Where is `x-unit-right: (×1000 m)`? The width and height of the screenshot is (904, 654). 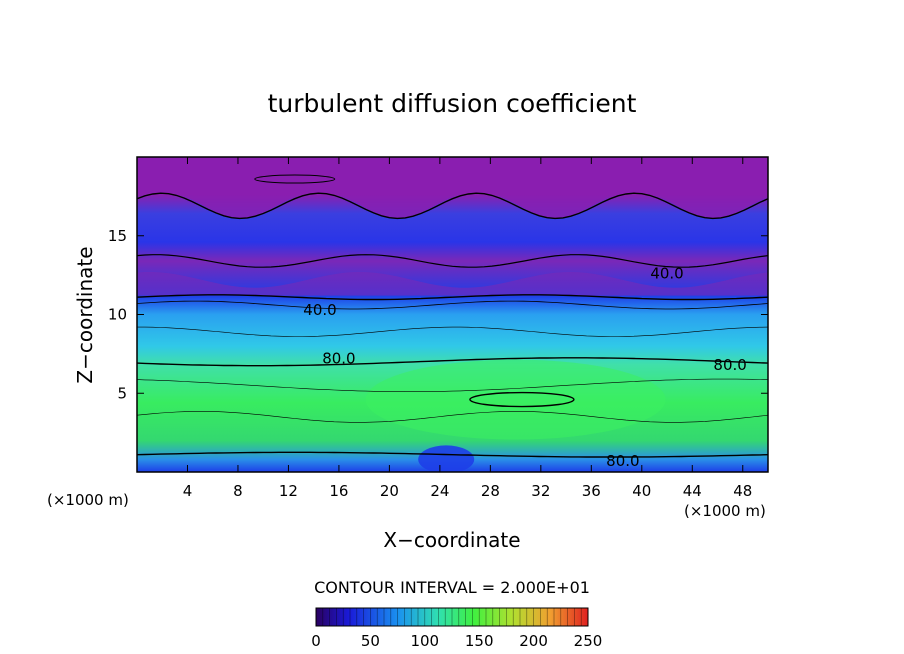
x-unit-right: (×1000 m) is located at coordinates (725, 511).